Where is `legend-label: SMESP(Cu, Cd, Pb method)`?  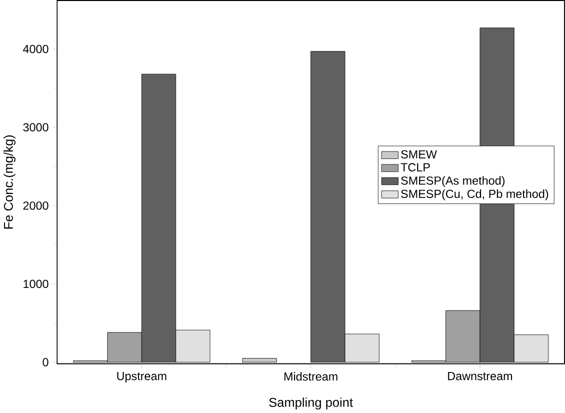 legend-label: SMESP(Cu, Cd, Pb method) is located at coordinates (474, 194).